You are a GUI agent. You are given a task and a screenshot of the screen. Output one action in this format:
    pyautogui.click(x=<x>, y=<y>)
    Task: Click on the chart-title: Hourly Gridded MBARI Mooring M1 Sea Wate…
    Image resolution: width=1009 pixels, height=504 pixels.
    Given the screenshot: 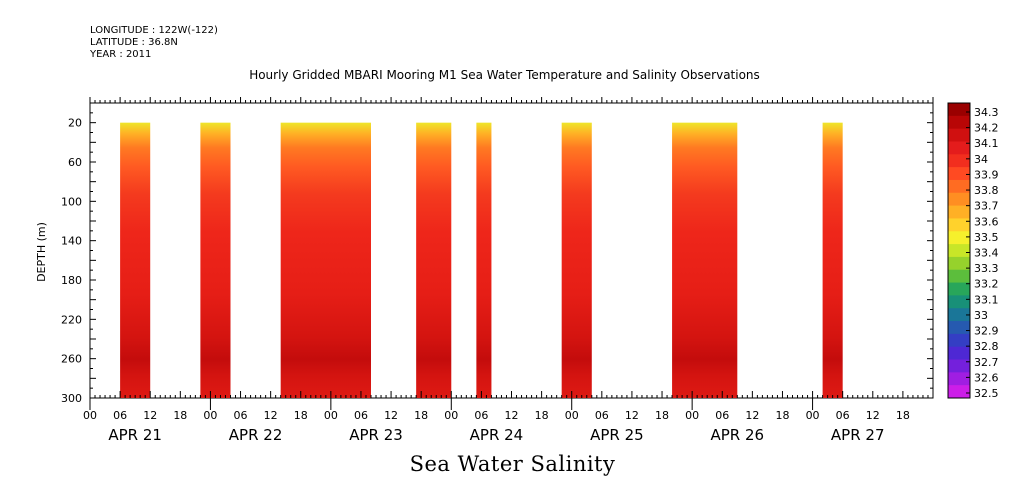 What is the action you would take?
    pyautogui.click(x=504, y=75)
    